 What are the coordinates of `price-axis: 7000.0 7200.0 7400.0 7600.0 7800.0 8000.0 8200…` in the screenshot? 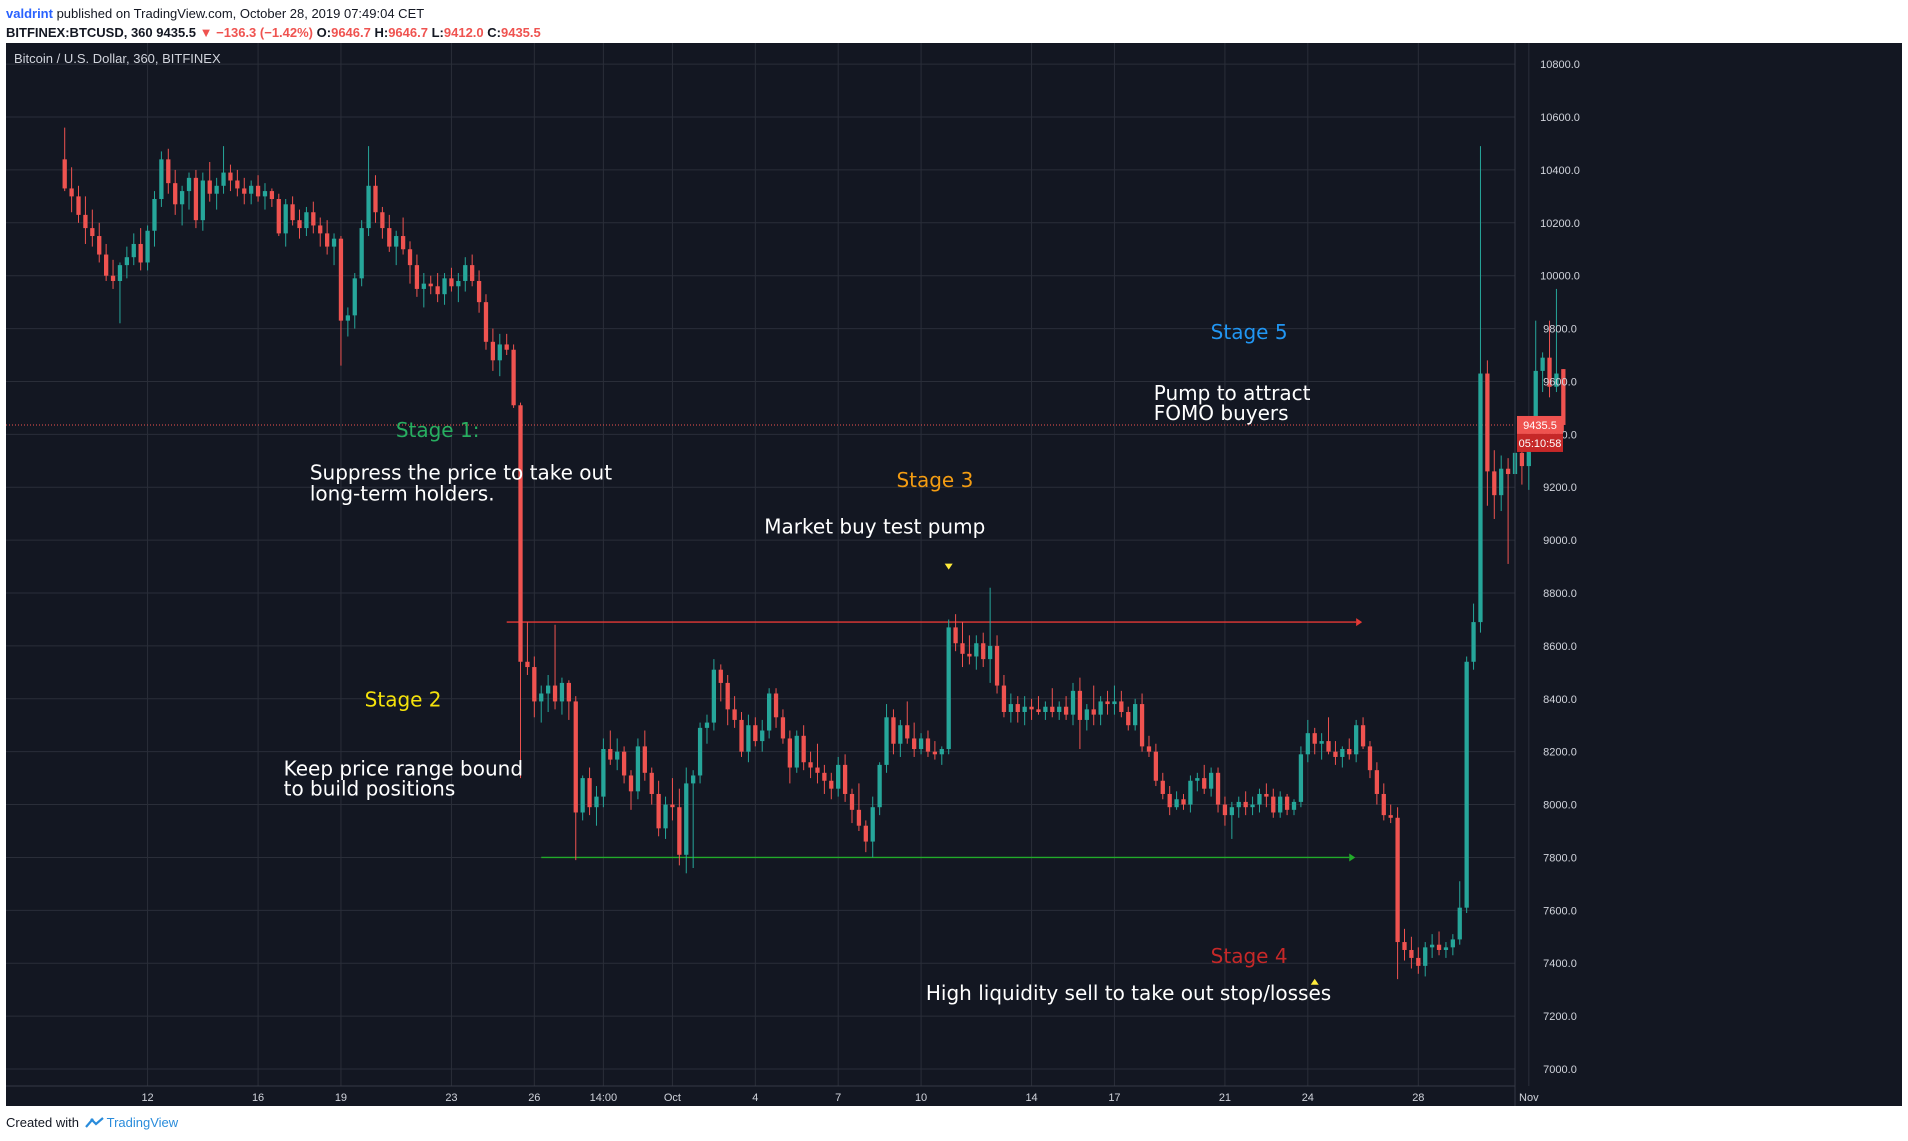 It's located at (1547, 574).